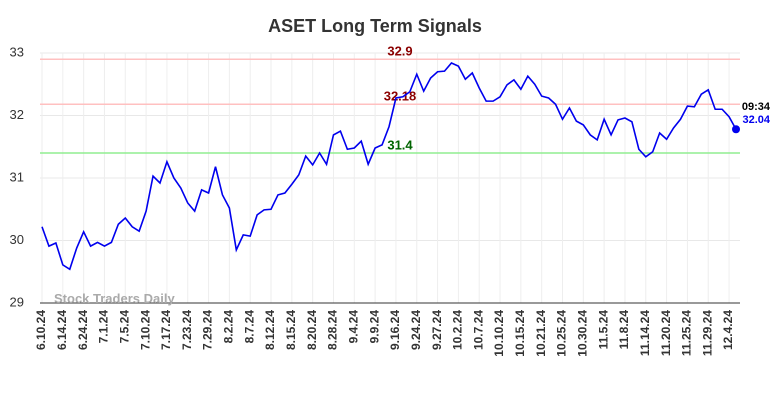  Describe the element at coordinates (124, 327) in the screenshot. I see `x-tick-label: 7.5.24` at that location.